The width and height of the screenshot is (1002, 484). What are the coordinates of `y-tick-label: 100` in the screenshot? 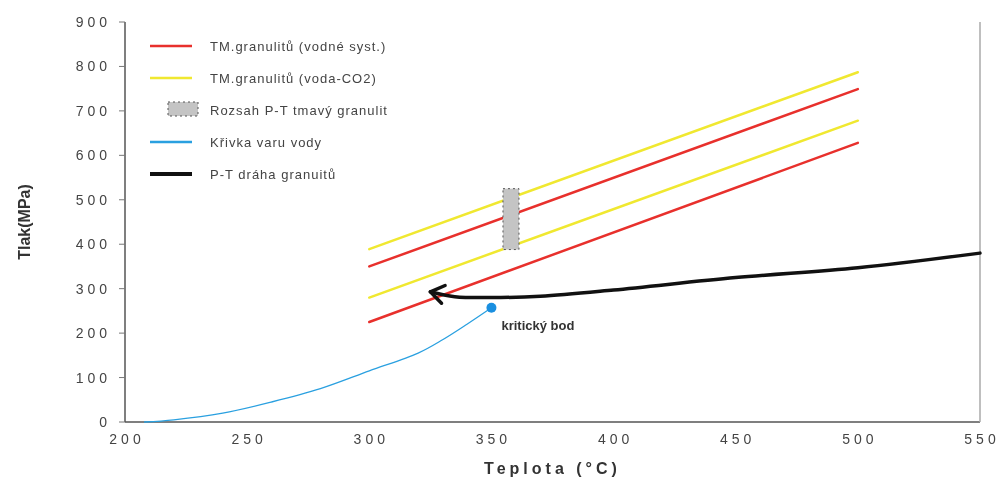 It's located at (93, 377).